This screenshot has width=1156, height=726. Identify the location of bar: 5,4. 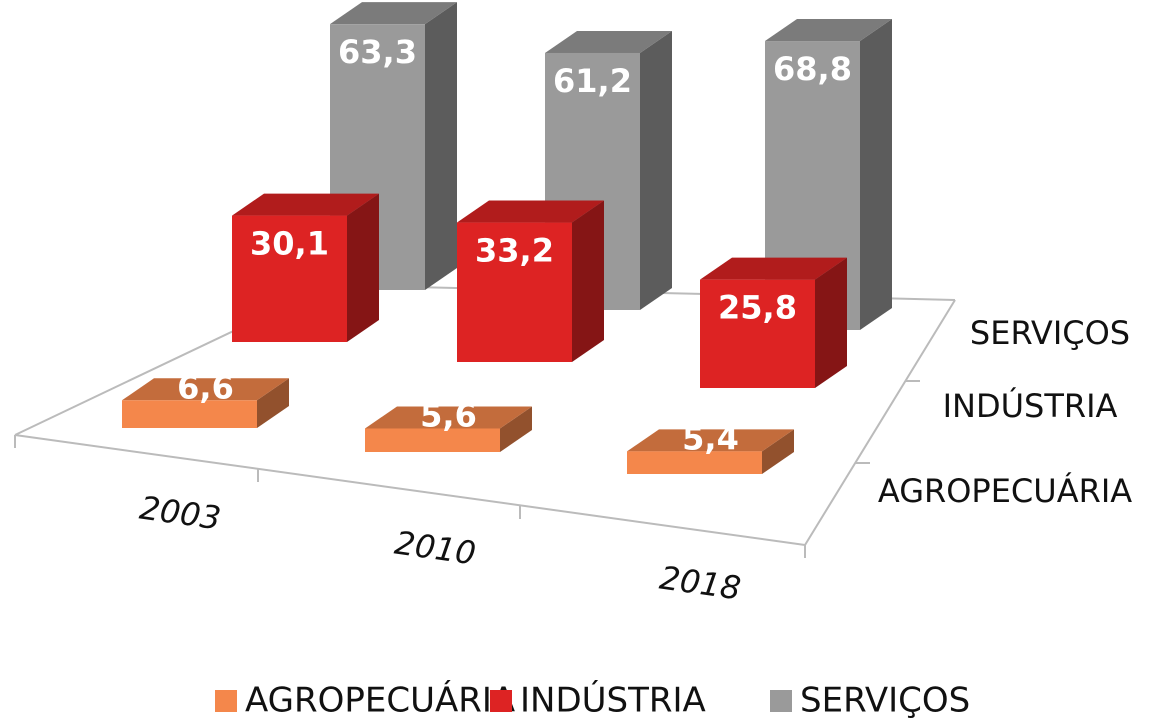
(710, 446).